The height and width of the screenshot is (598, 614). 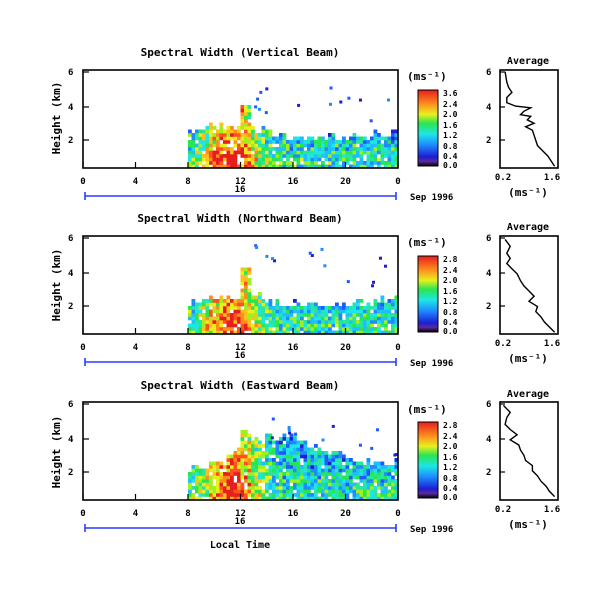 I want to click on average-profile-line, so click(x=530, y=285).